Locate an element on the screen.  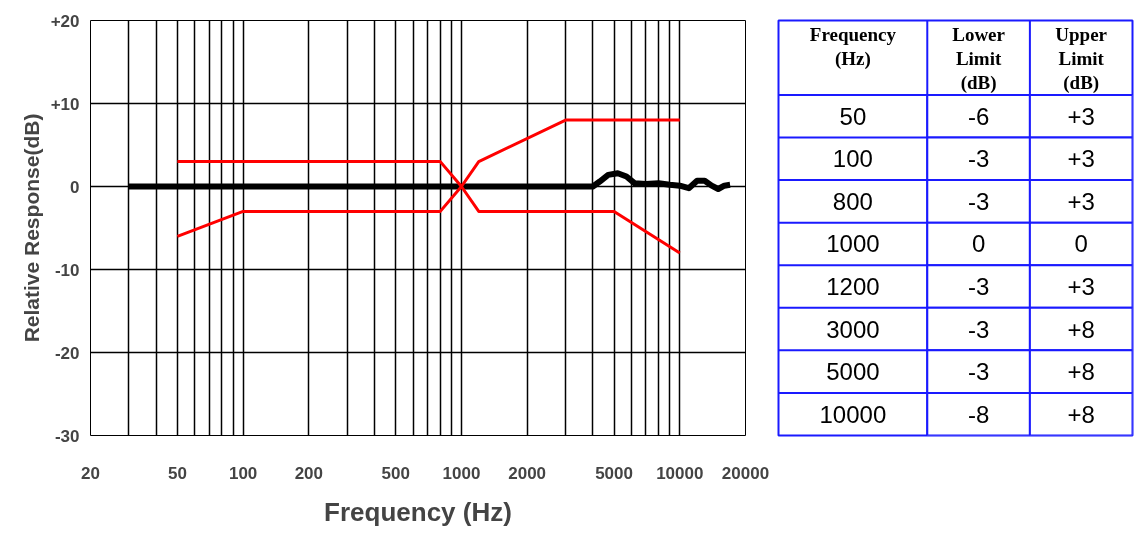
y-tick-label: -30 is located at coordinates (67, 436).